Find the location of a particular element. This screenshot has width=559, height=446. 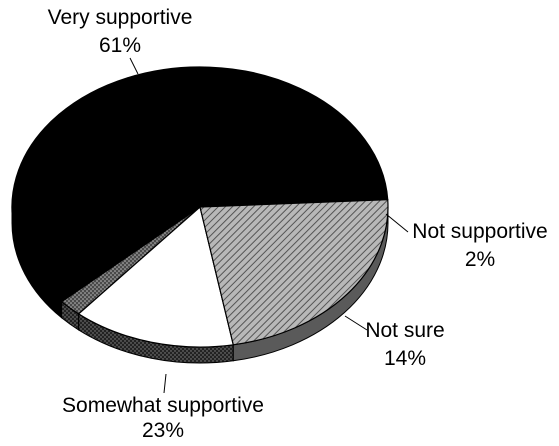

slice-value-not-sure: 14% is located at coordinates (405, 358).